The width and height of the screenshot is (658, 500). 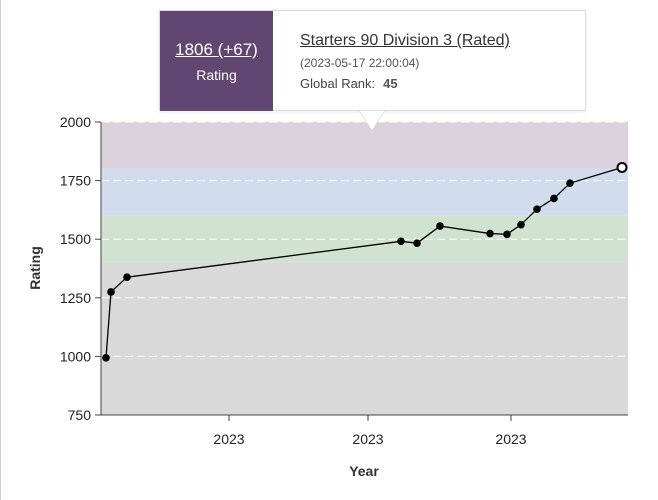 What do you see at coordinates (0, 250) in the screenshot?
I see `page-left-border` at bounding box center [0, 250].